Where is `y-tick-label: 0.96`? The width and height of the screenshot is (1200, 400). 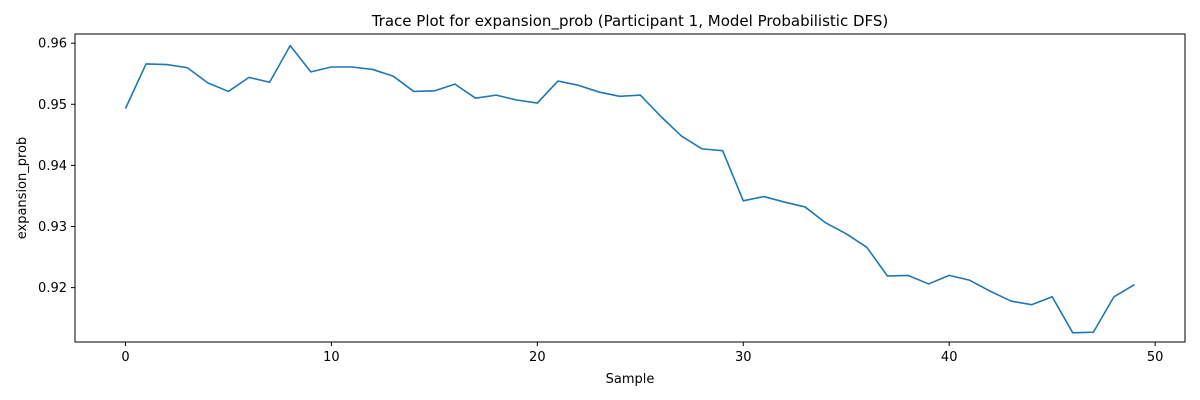
y-tick-label: 0.96 is located at coordinates (52, 44).